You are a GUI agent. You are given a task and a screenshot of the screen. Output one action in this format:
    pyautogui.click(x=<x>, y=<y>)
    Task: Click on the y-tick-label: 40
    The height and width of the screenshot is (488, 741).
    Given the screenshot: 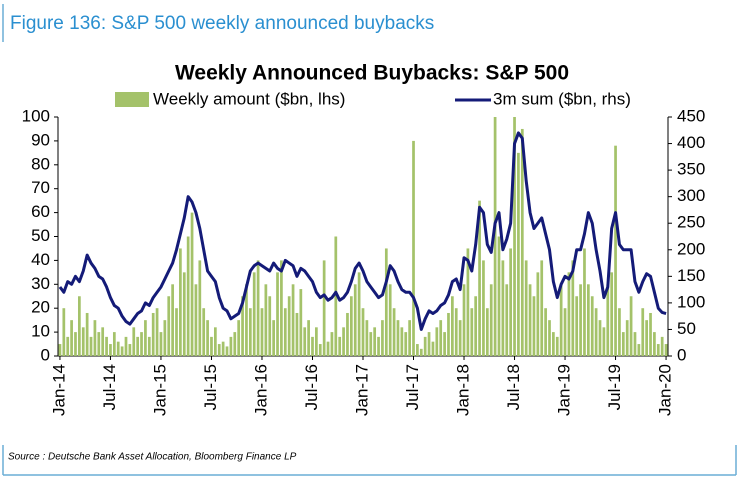 What is the action you would take?
    pyautogui.click(x=40, y=259)
    